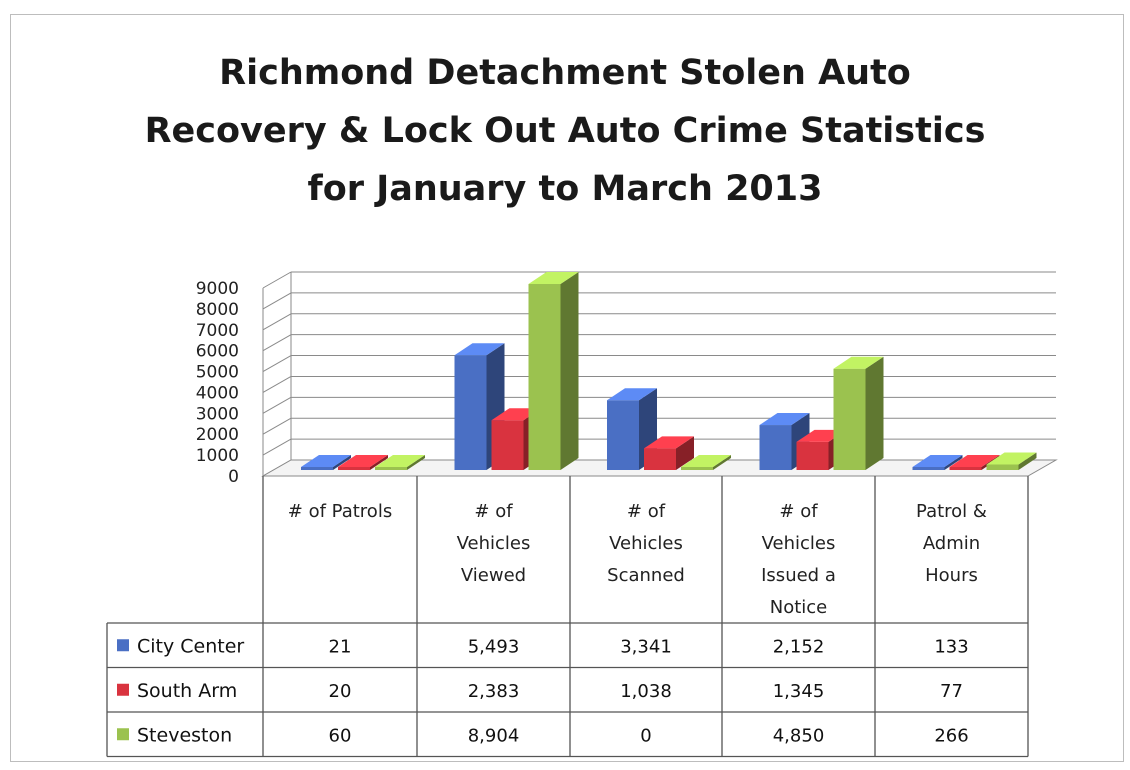 This screenshot has height=770, width=1130. What do you see at coordinates (951, 646) in the screenshot?
I see `table-cell: 133` at bounding box center [951, 646].